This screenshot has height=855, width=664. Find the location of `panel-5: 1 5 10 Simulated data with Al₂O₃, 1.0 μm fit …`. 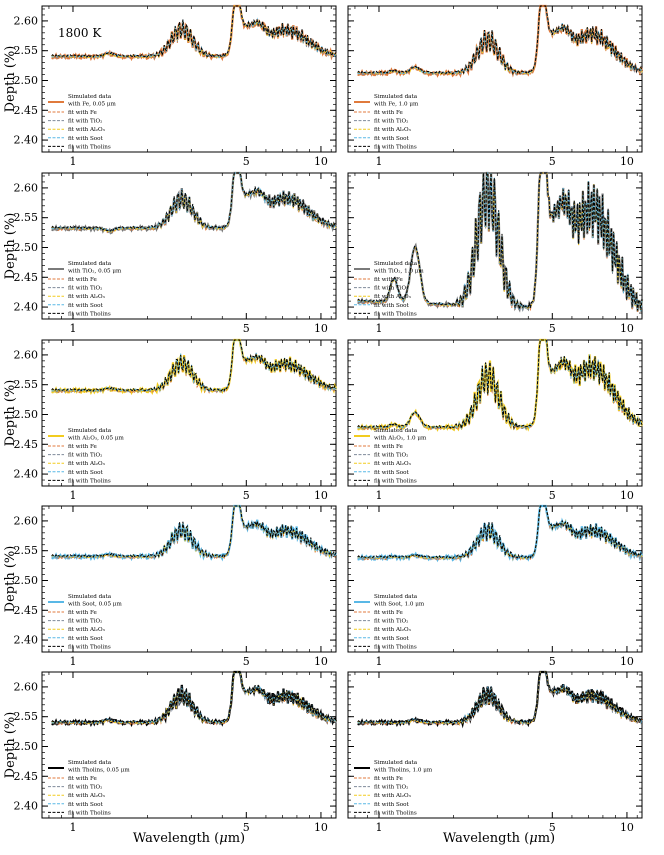

panel-5: 1 5 10 Simulated data with Al₂O₃, 1.0 μm fit … is located at coordinates (495, 420).